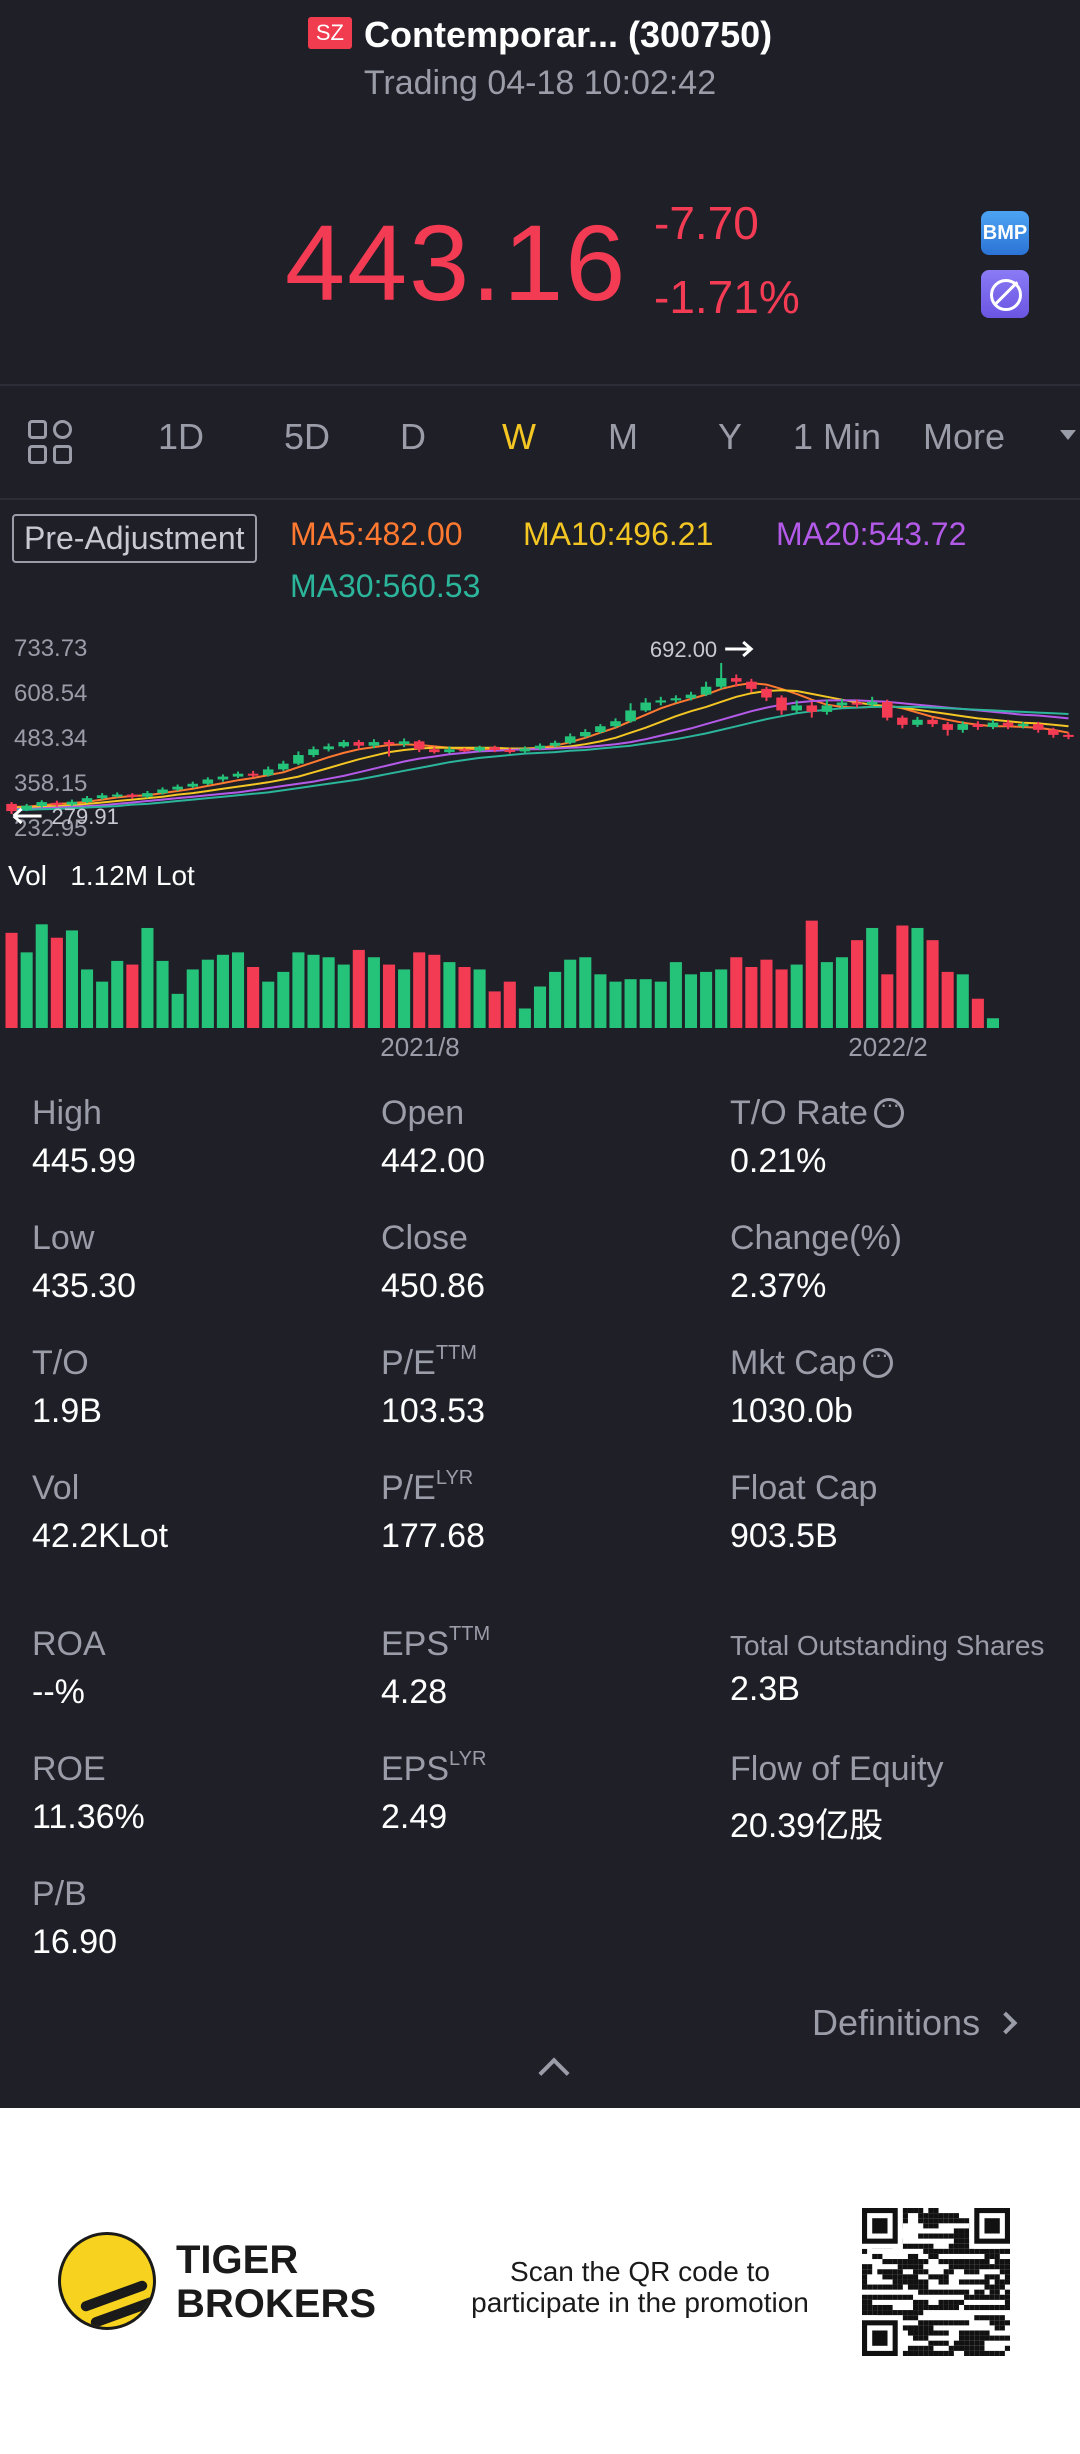 This screenshot has width=1080, height=2454. I want to click on eps-ttm-label: EPSTTM, so click(436, 1643).